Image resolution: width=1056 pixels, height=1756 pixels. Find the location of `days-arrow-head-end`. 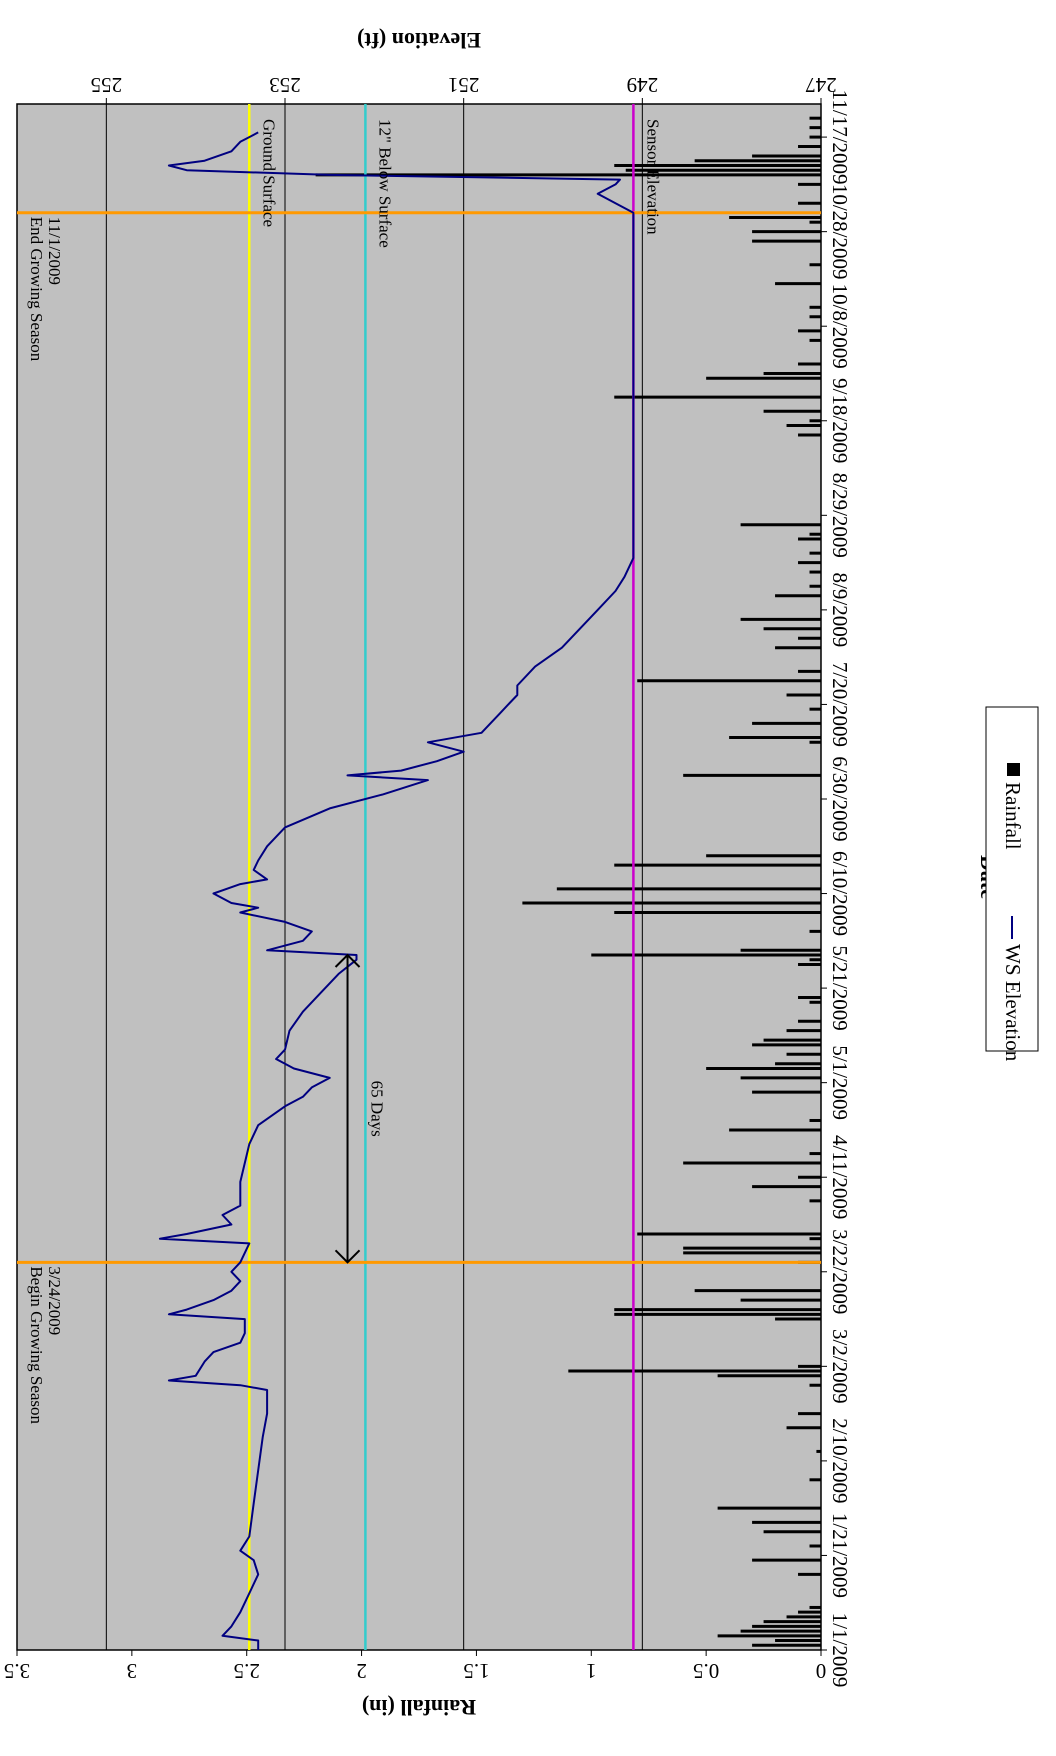

days-arrow-head-end is located at coordinates (347, 960).